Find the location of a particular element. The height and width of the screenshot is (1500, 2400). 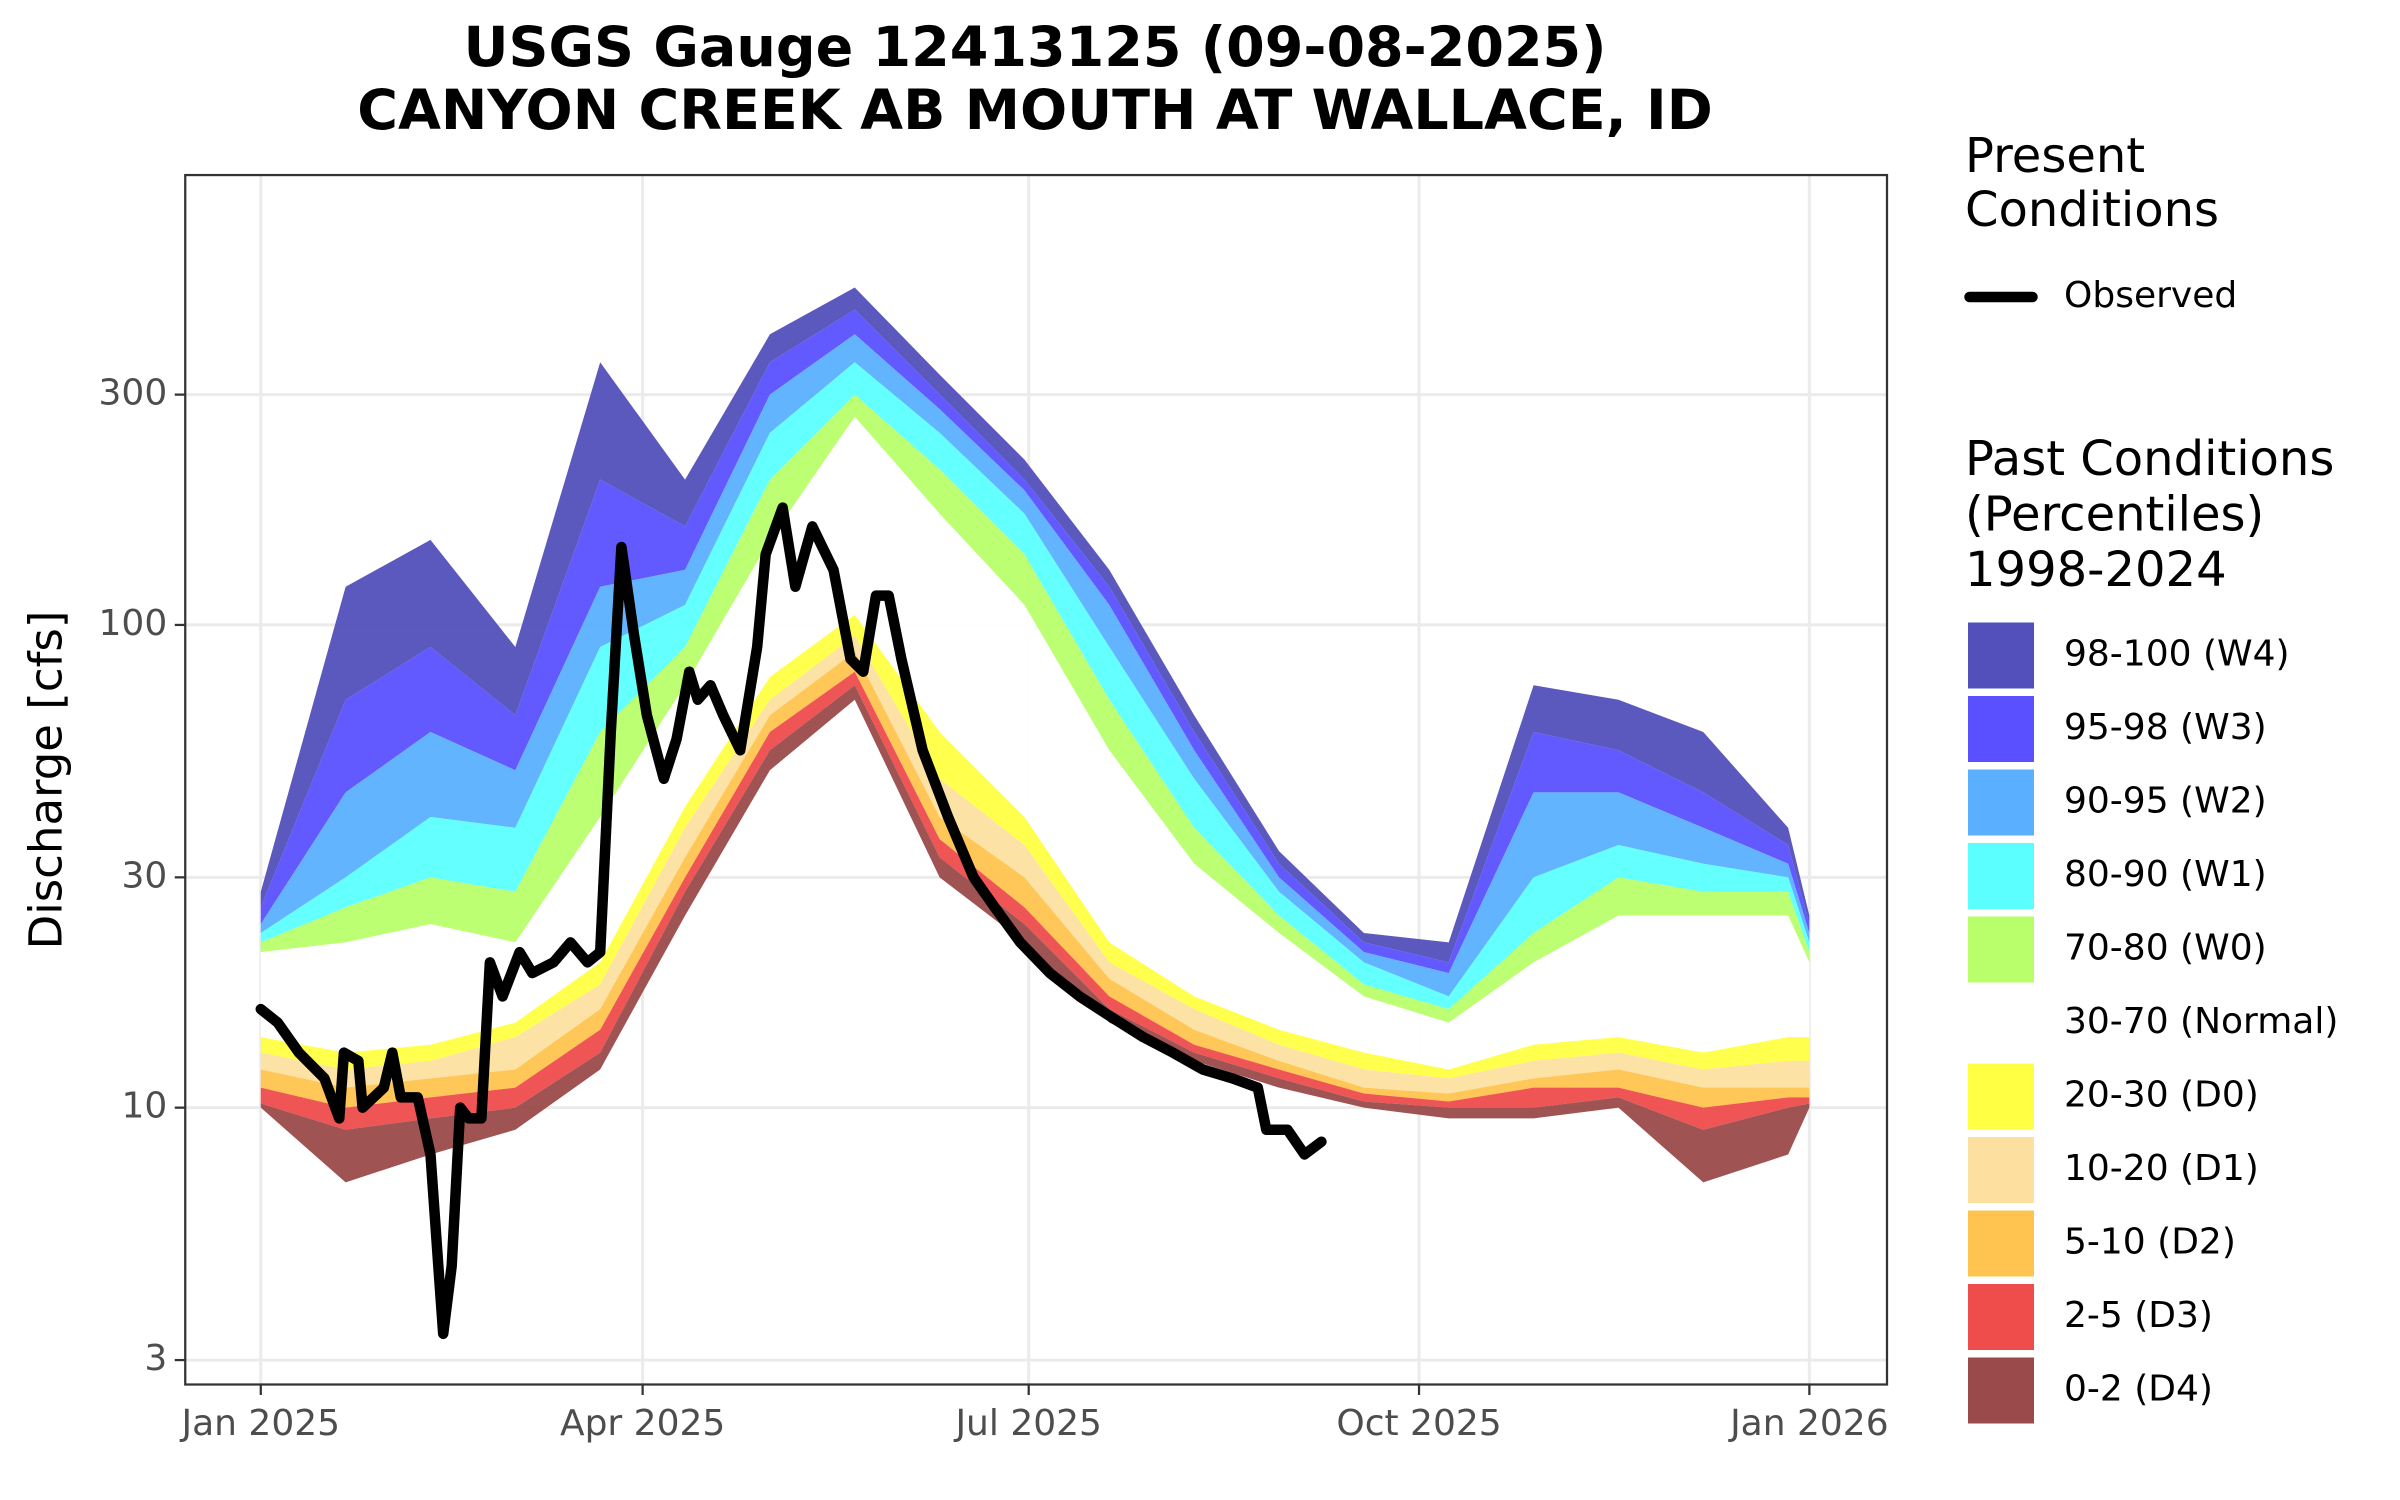

legend-label: 10-20 (D1) is located at coordinates (2161, 1168).